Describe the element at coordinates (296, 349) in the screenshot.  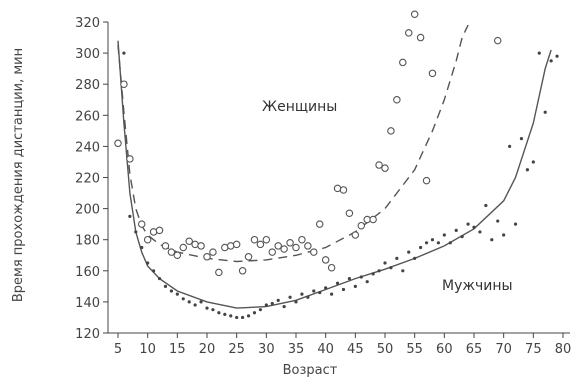
I see `x-tick-label: 35` at that location.